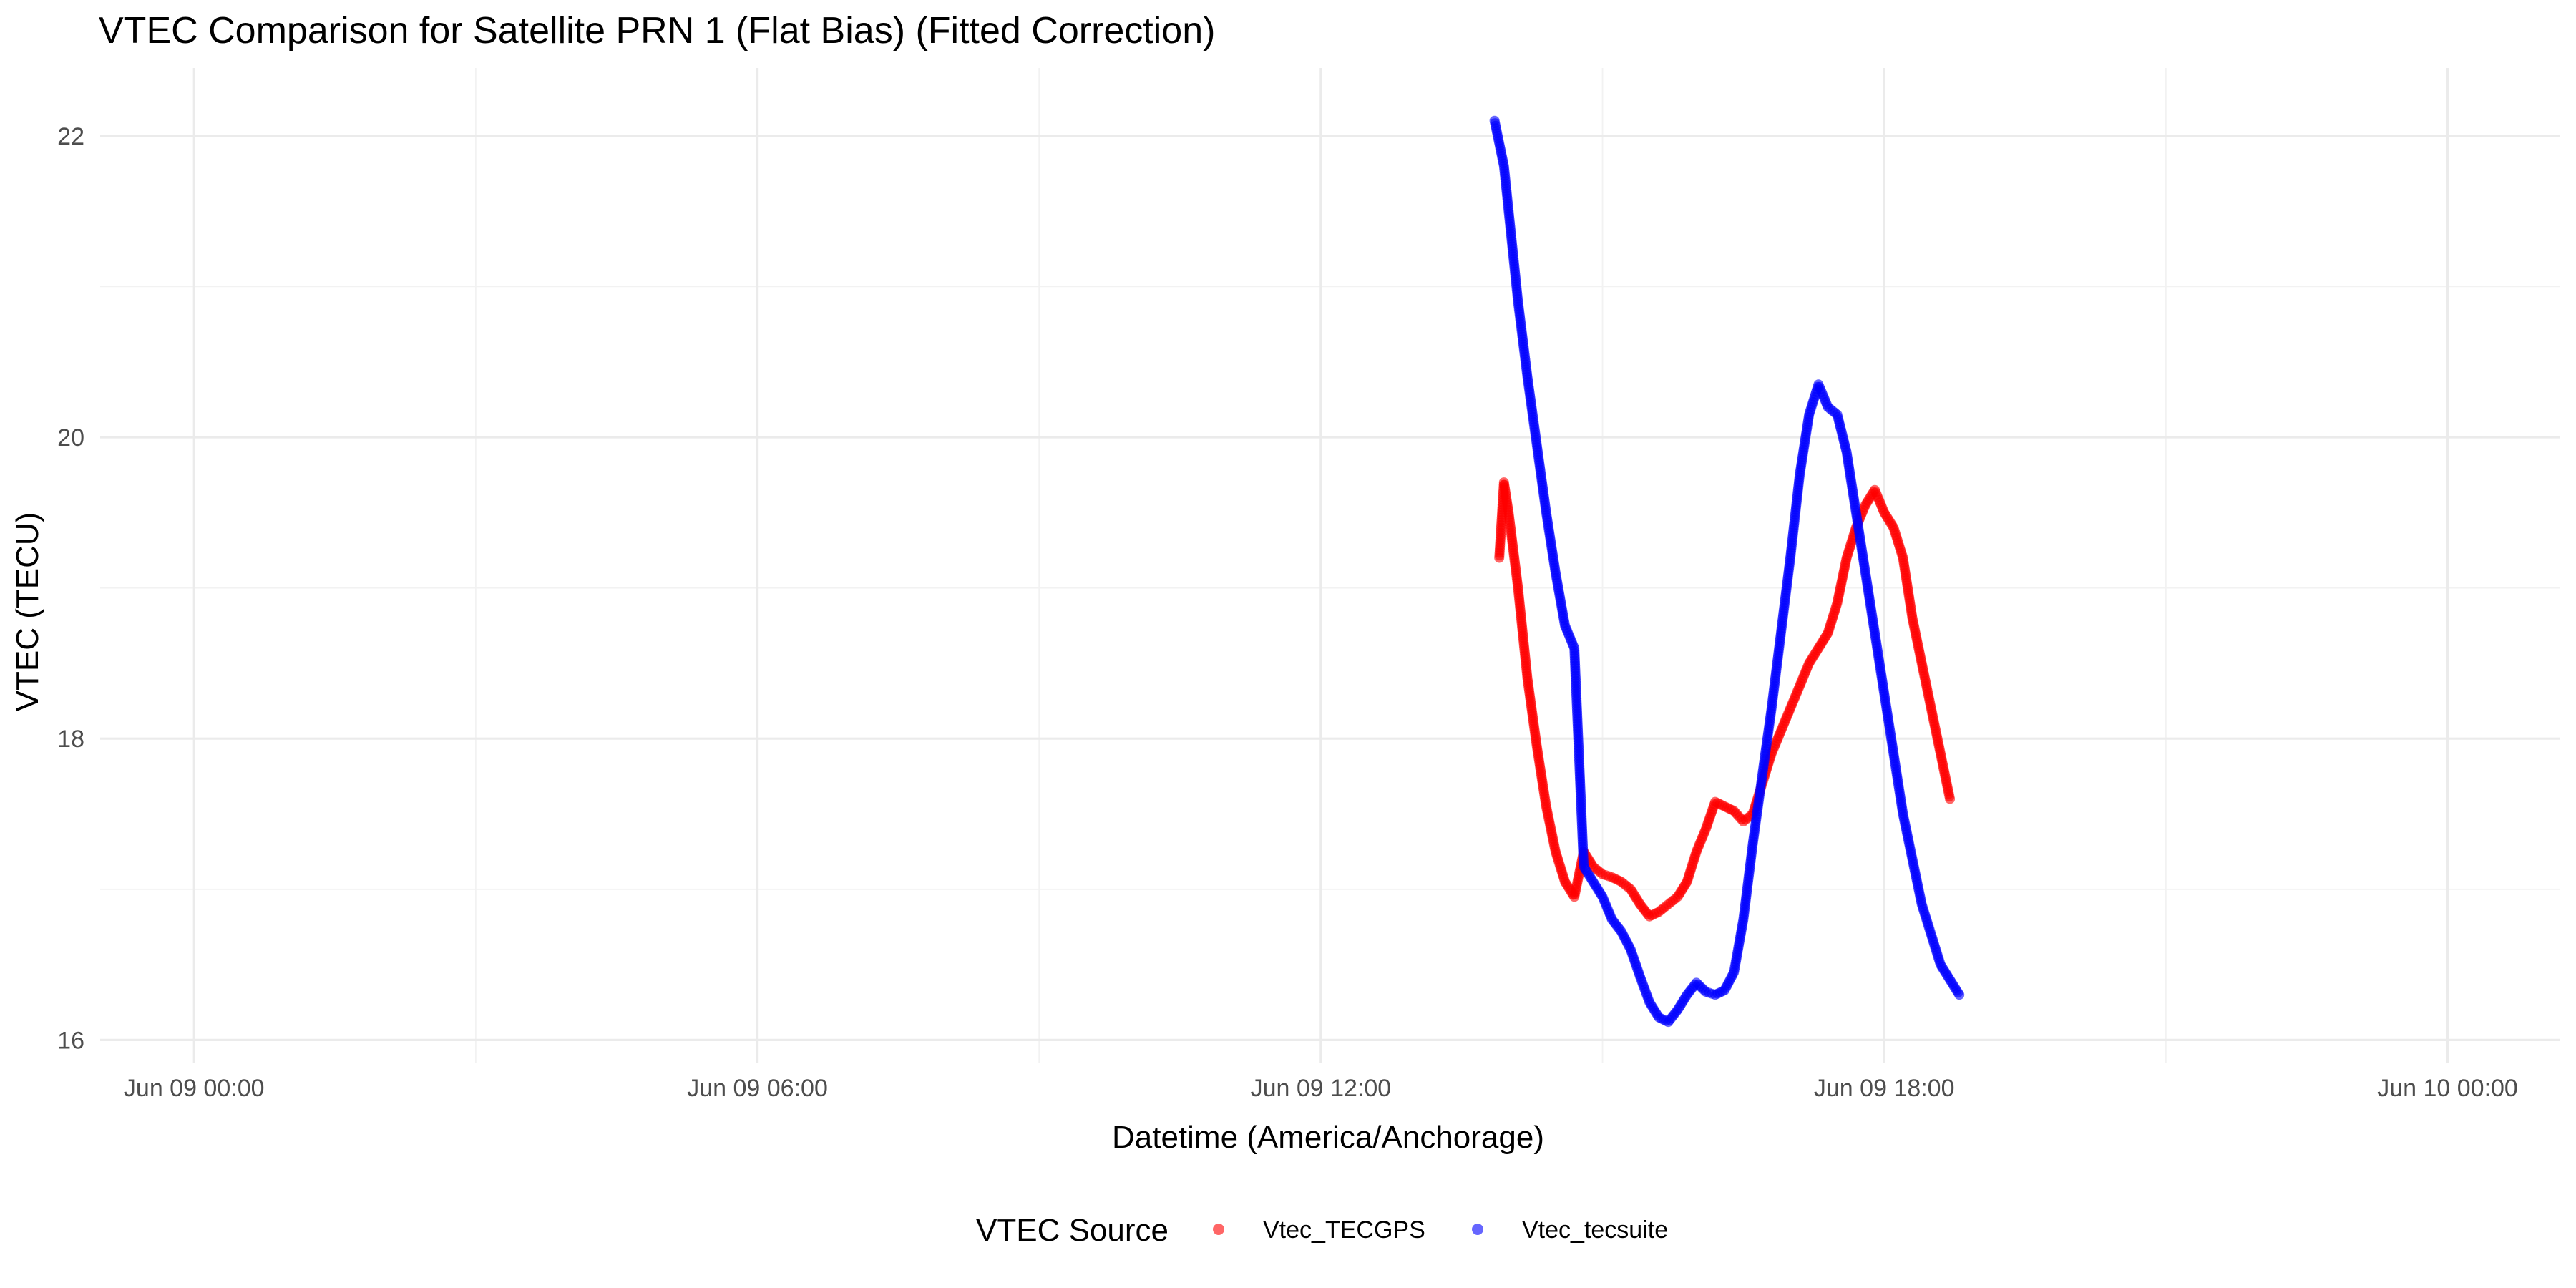 This screenshot has width=2576, height=1288. Describe the element at coordinates (1725, 699) in the screenshot. I see `series-Vtec_TECGPS` at that location.